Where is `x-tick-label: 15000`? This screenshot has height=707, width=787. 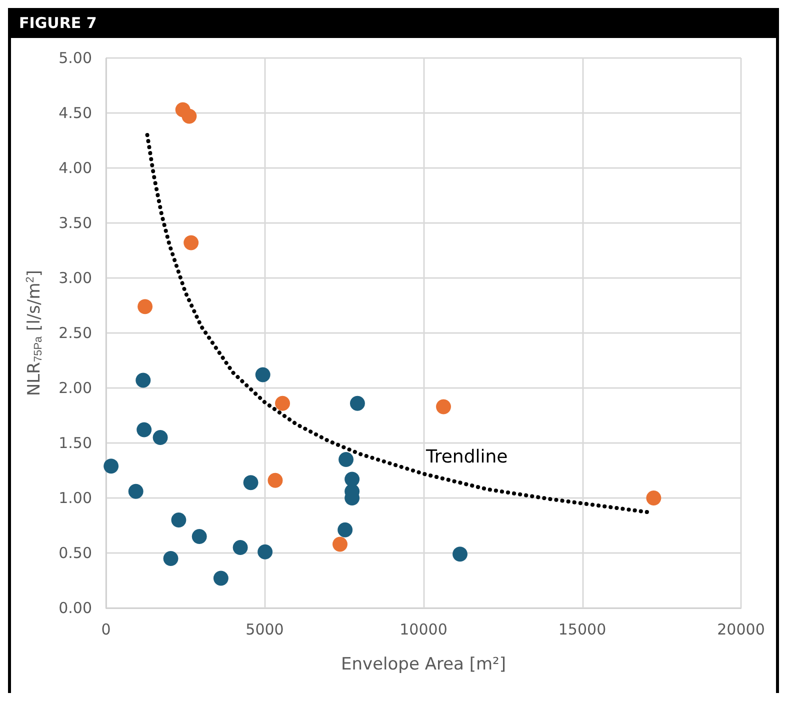 x-tick-label: 15000 is located at coordinates (582, 629).